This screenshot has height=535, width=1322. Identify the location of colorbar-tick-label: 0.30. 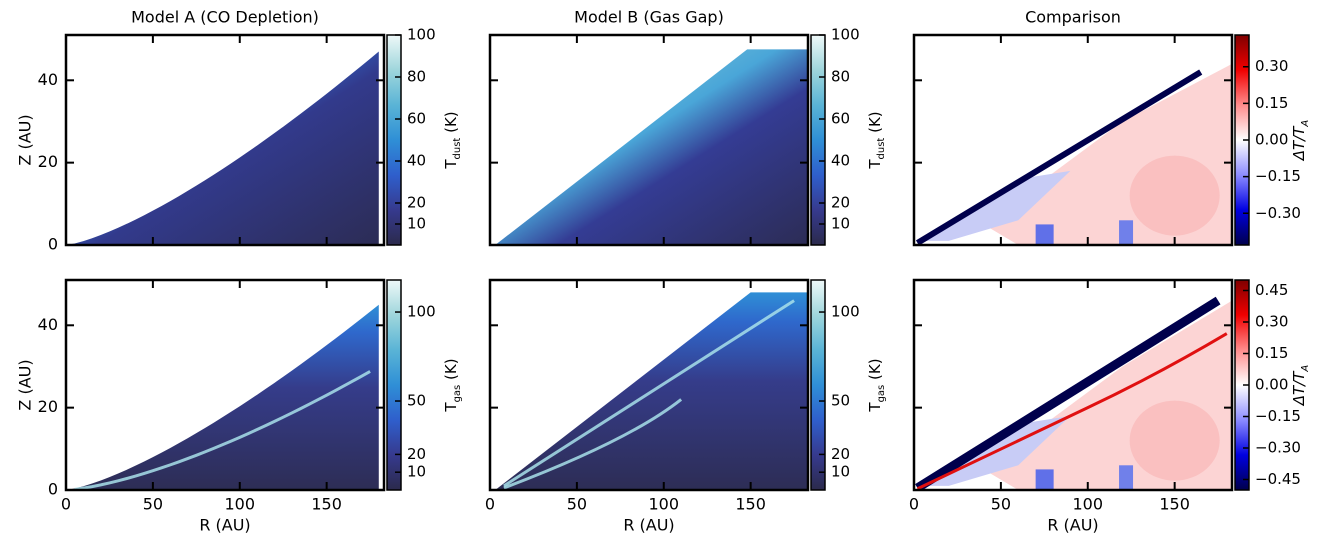
(1271, 322).